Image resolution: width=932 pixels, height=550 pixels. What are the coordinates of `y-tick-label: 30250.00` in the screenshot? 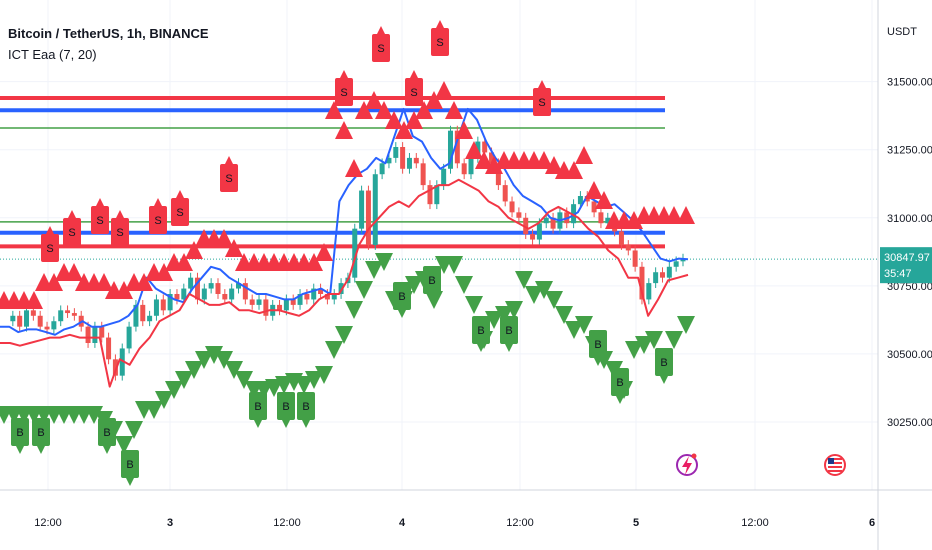 It's located at (909, 423).